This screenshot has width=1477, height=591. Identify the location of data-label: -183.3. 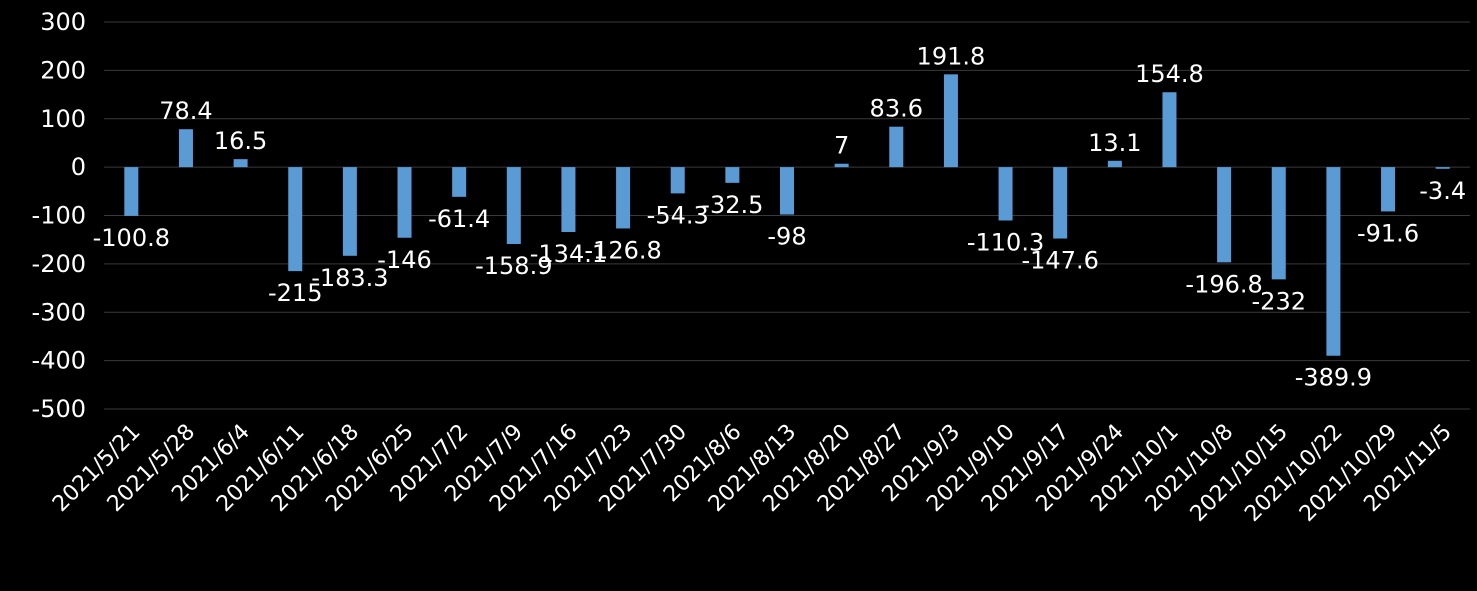
(349, 278).